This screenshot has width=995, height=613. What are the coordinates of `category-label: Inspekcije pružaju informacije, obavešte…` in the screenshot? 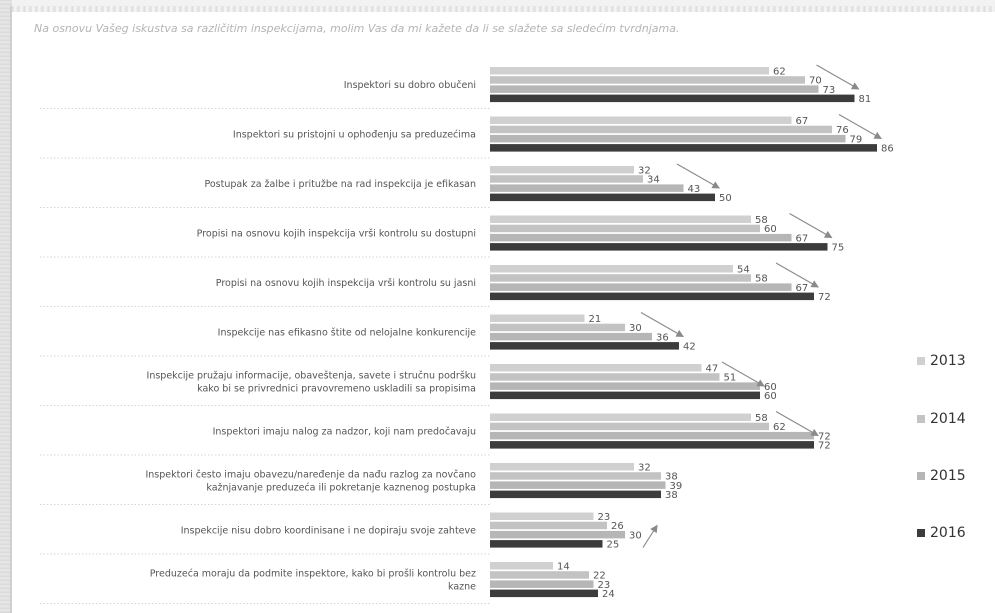 It's located at (311, 376).